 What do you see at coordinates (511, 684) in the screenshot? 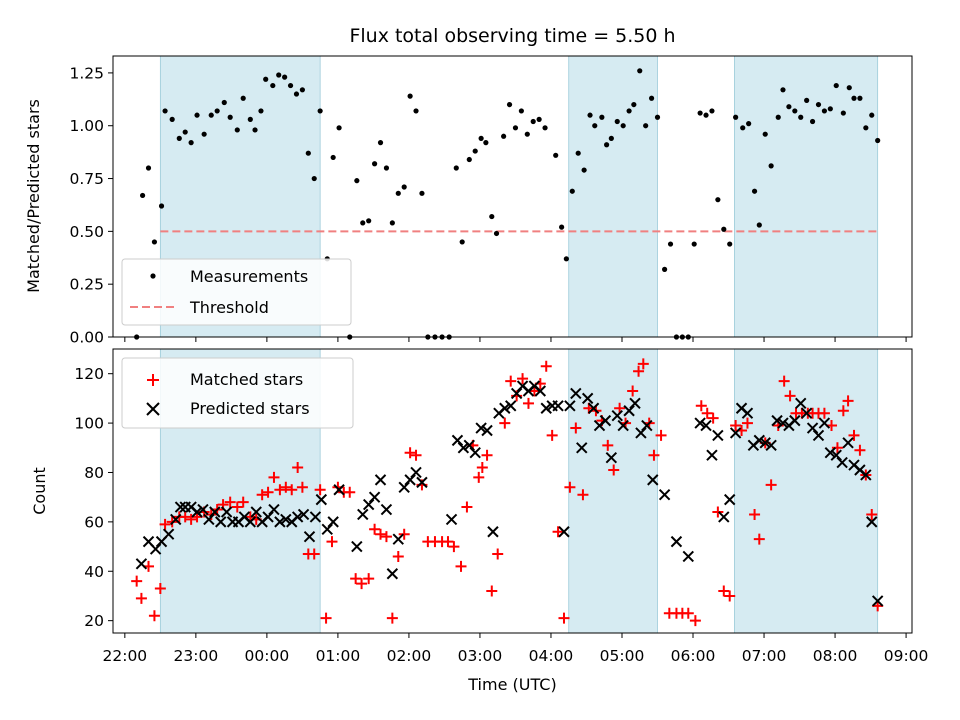
I see `x-axis-label: Time (UTC)` at bounding box center [511, 684].